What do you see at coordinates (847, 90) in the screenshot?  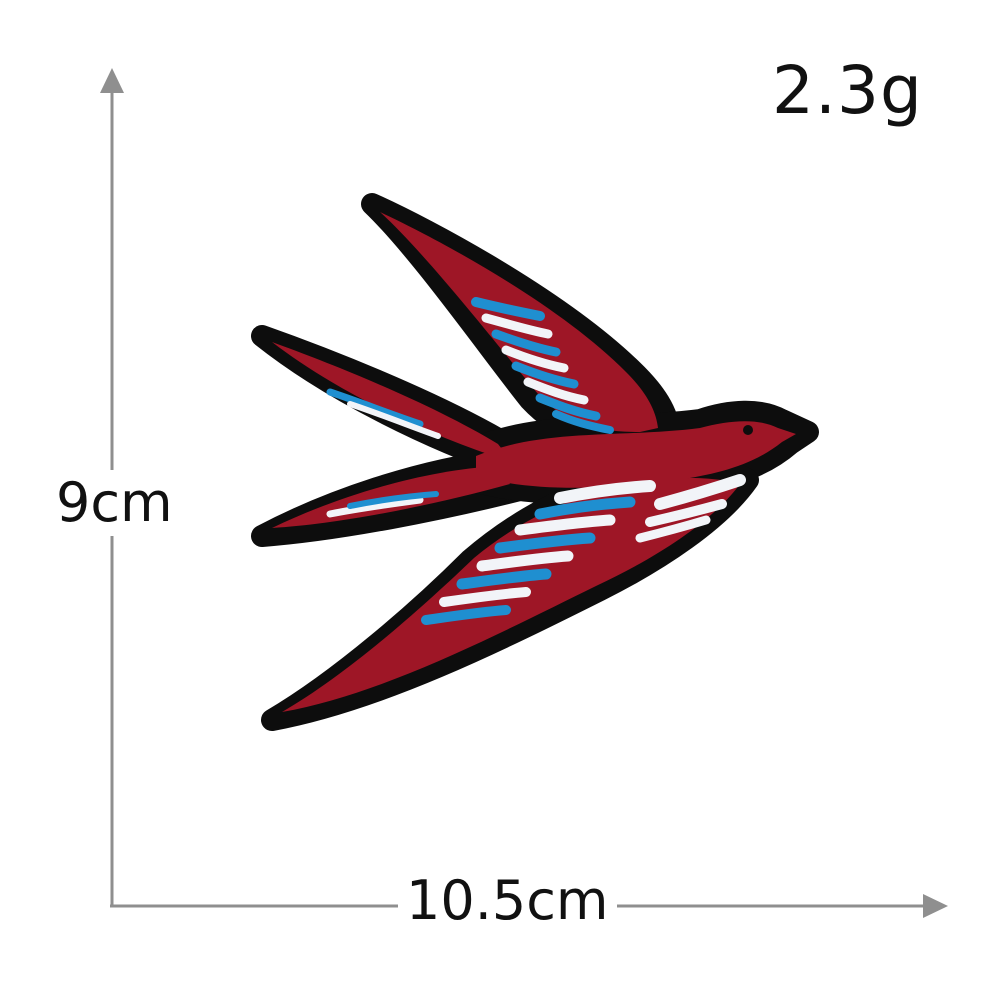 I see `weight-label: 2.3g` at bounding box center [847, 90].